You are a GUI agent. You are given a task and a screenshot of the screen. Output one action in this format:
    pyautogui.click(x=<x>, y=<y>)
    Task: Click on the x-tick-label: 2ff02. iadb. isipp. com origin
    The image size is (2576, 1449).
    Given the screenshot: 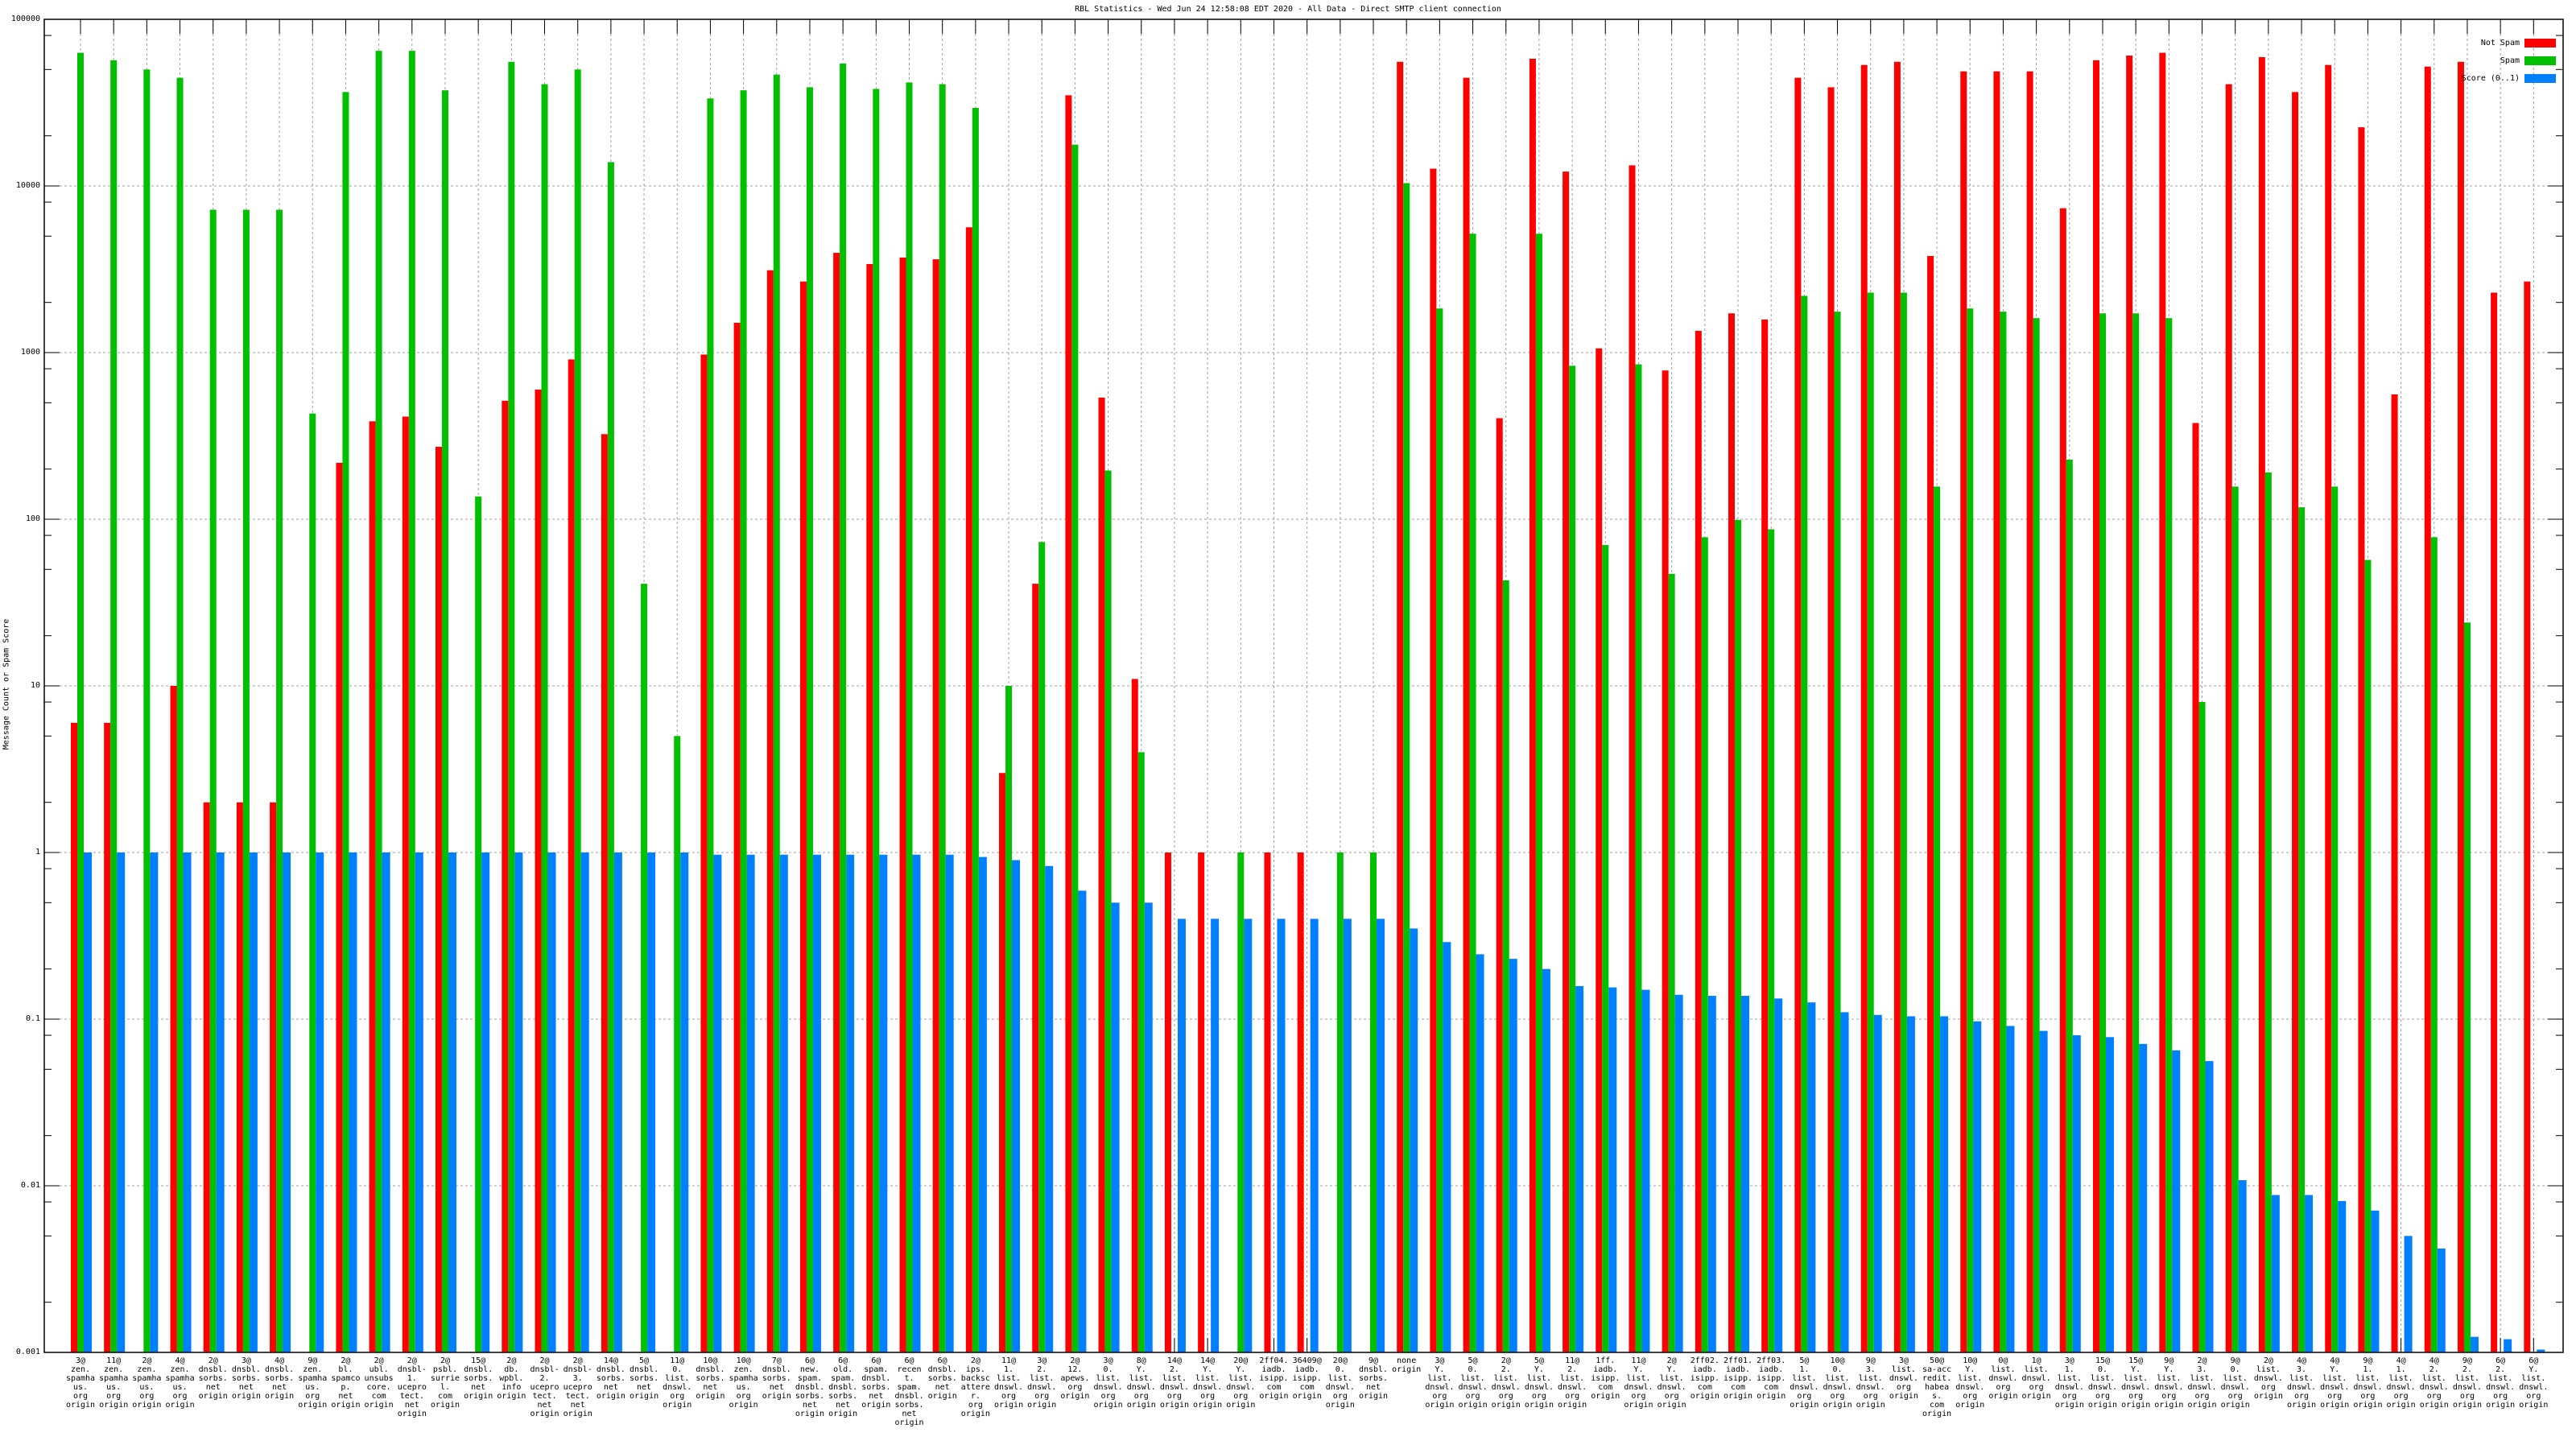 What is the action you would take?
    pyautogui.click(x=1704, y=1378)
    